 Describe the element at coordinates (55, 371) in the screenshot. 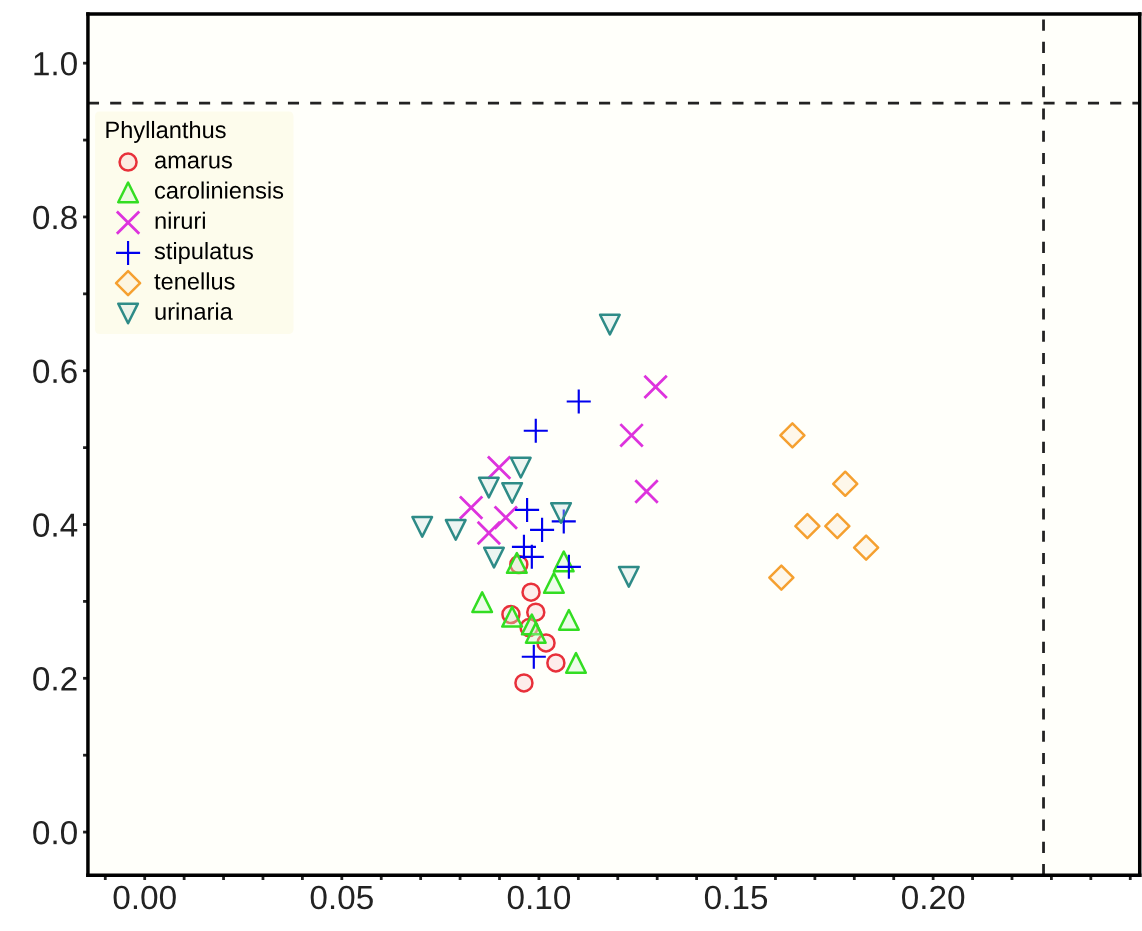

I see `y-tick-label: 0.6` at that location.